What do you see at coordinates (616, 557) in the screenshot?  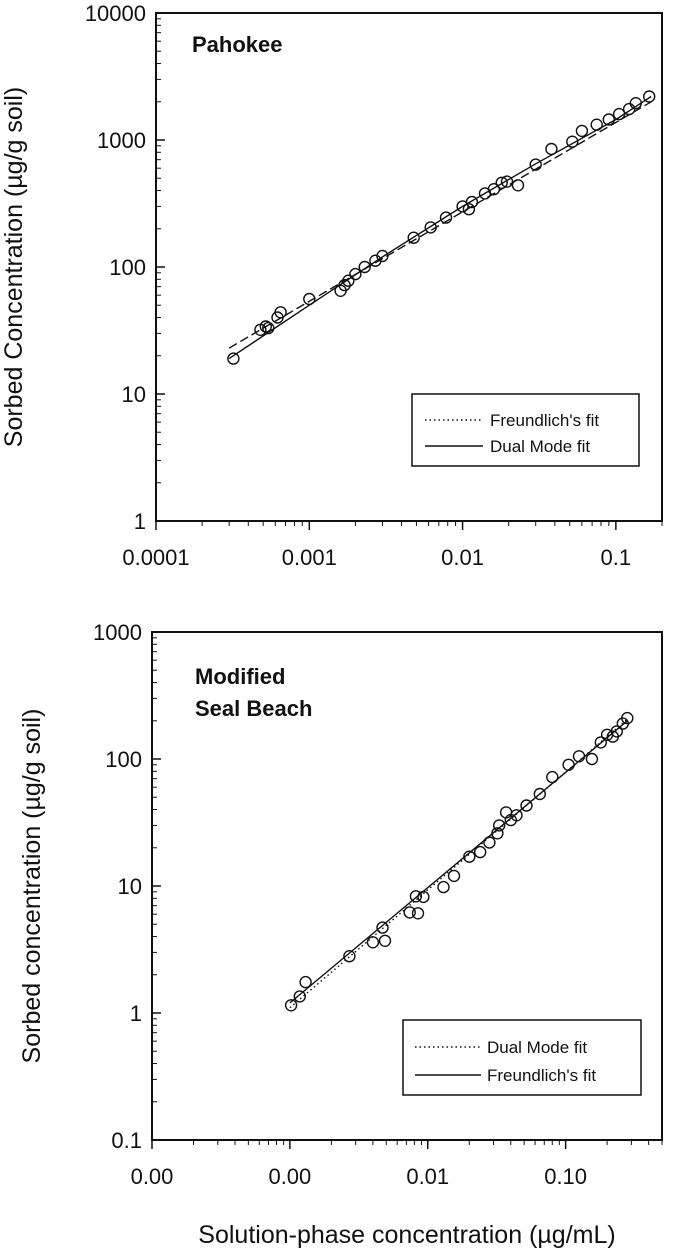 I see `x-tick-label: 0.1` at bounding box center [616, 557].